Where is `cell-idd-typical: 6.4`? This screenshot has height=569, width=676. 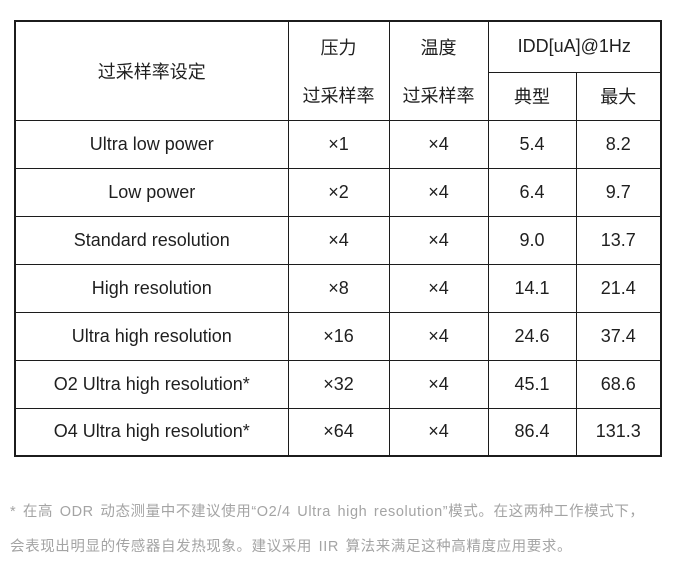 cell-idd-typical: 6.4 is located at coordinates (532, 192).